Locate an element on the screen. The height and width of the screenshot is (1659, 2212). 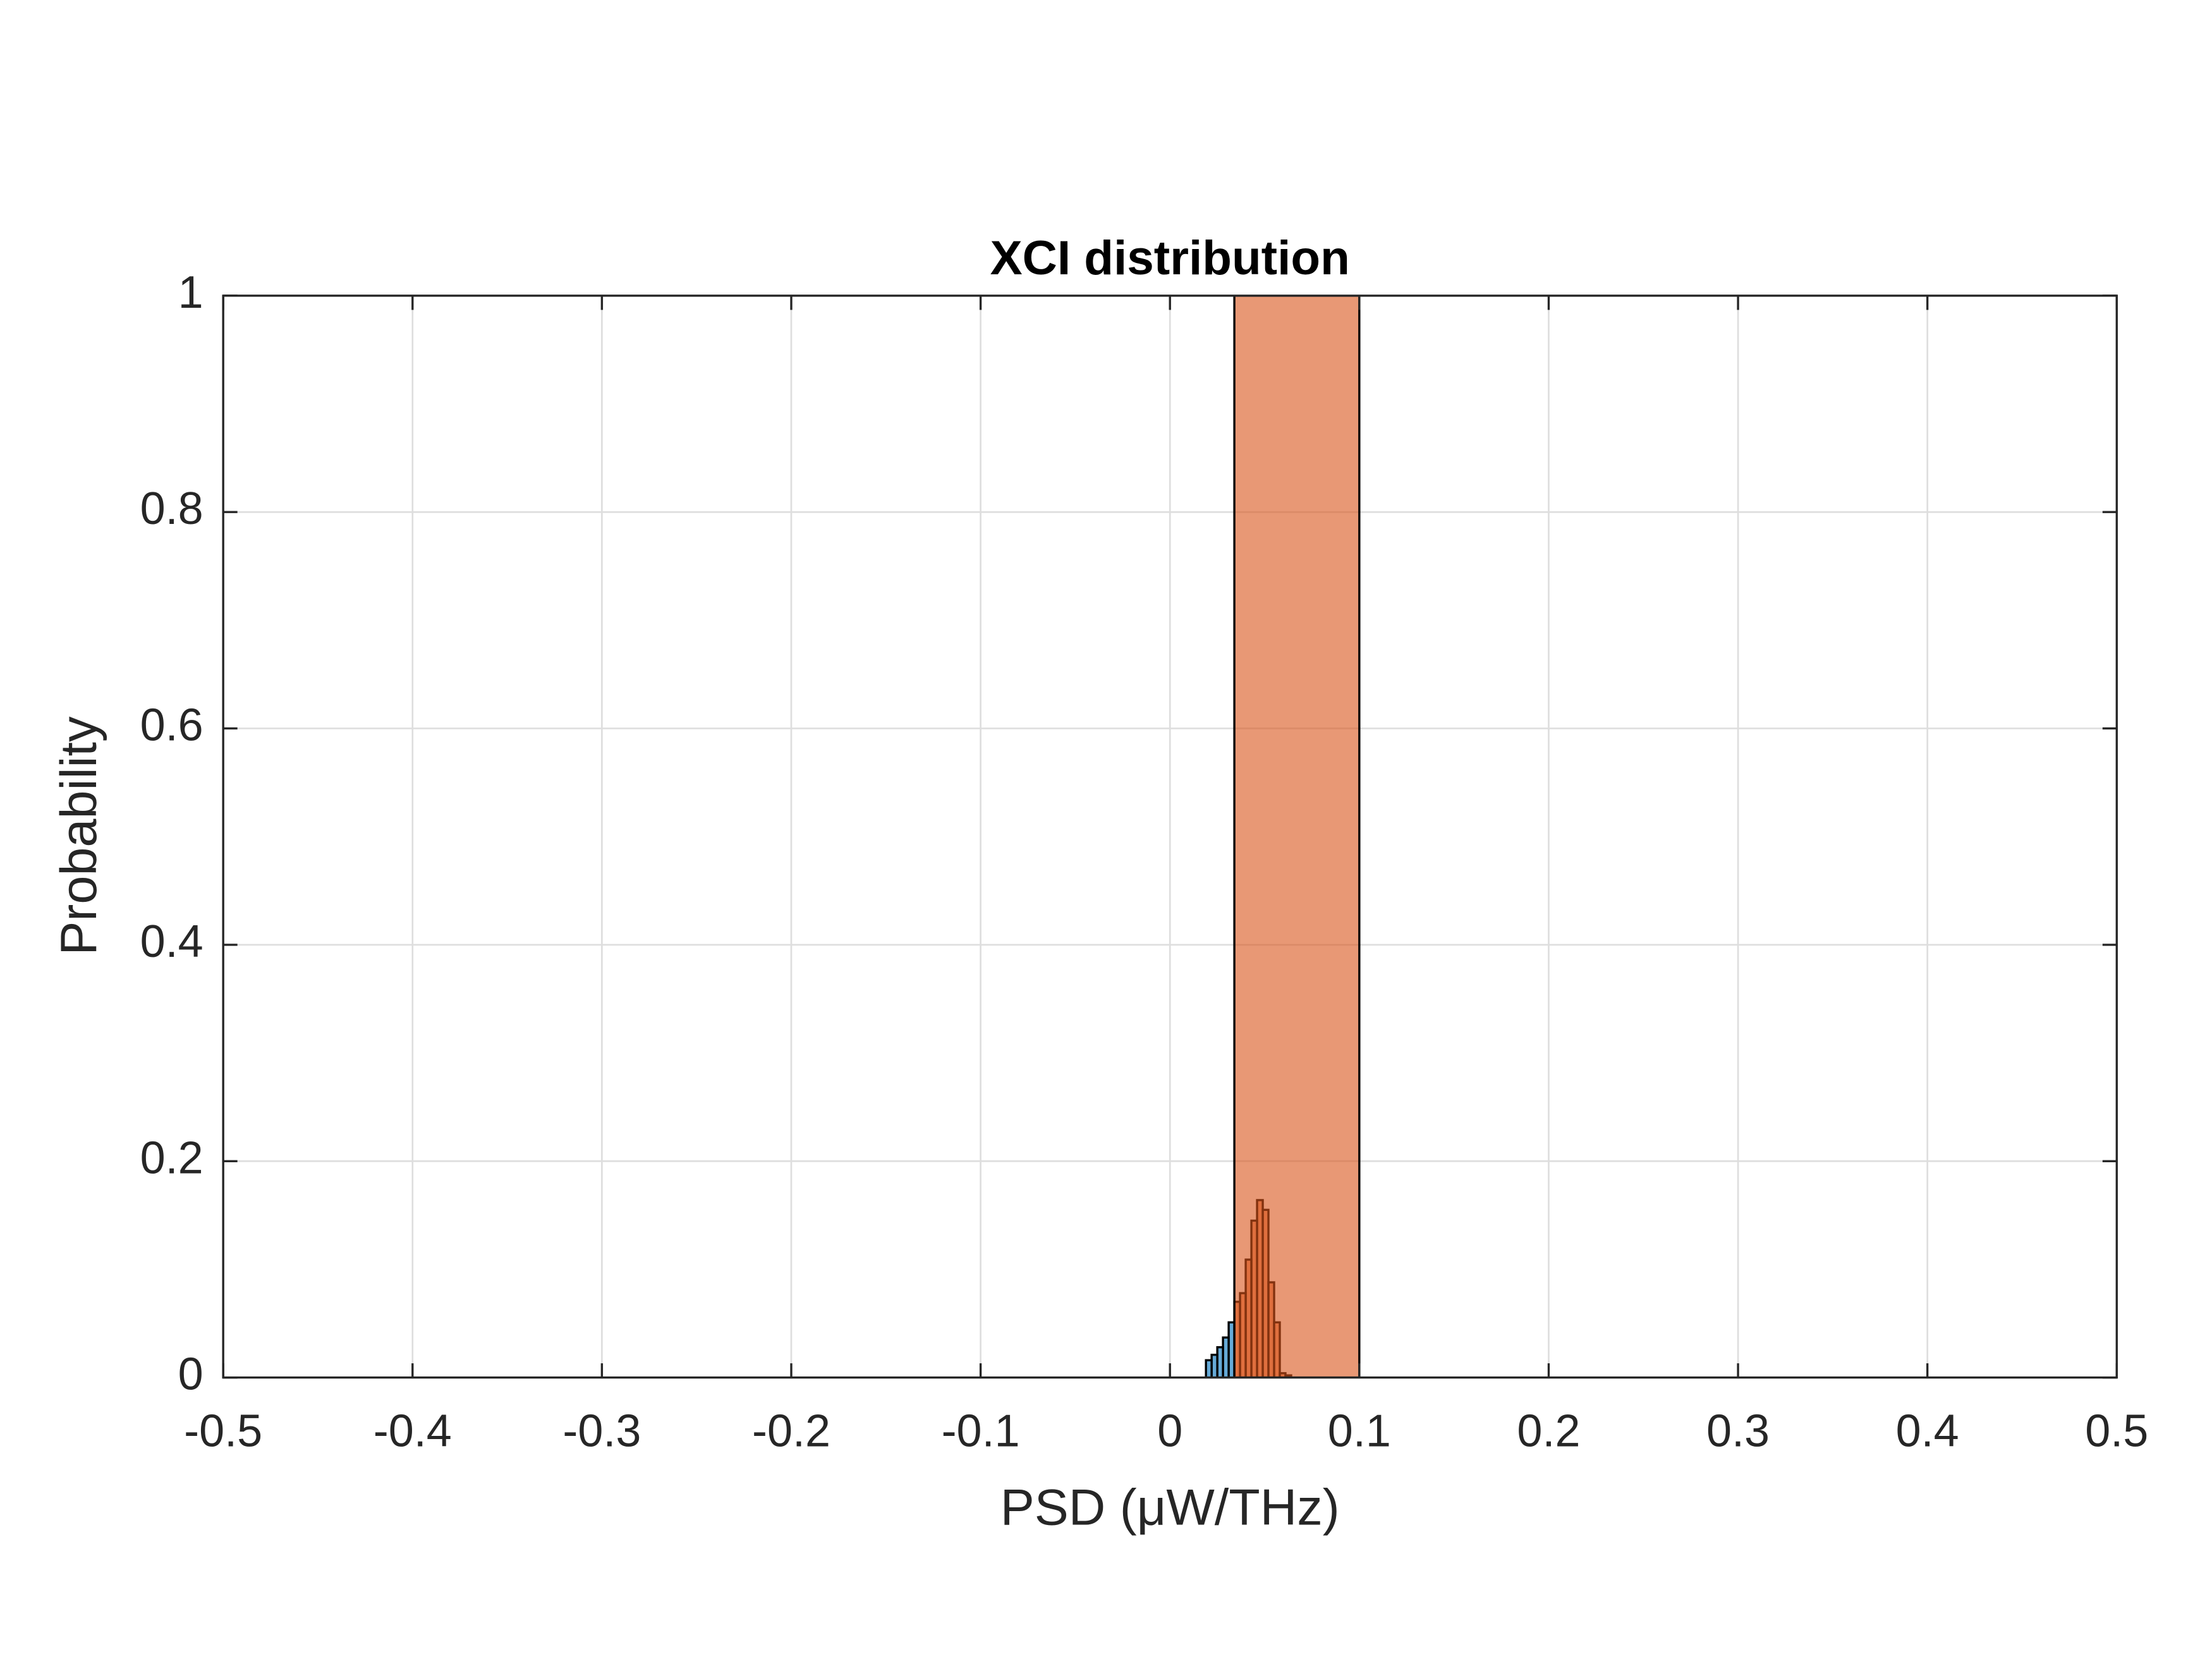
y-tick-label: 0 is located at coordinates (191, 1374).